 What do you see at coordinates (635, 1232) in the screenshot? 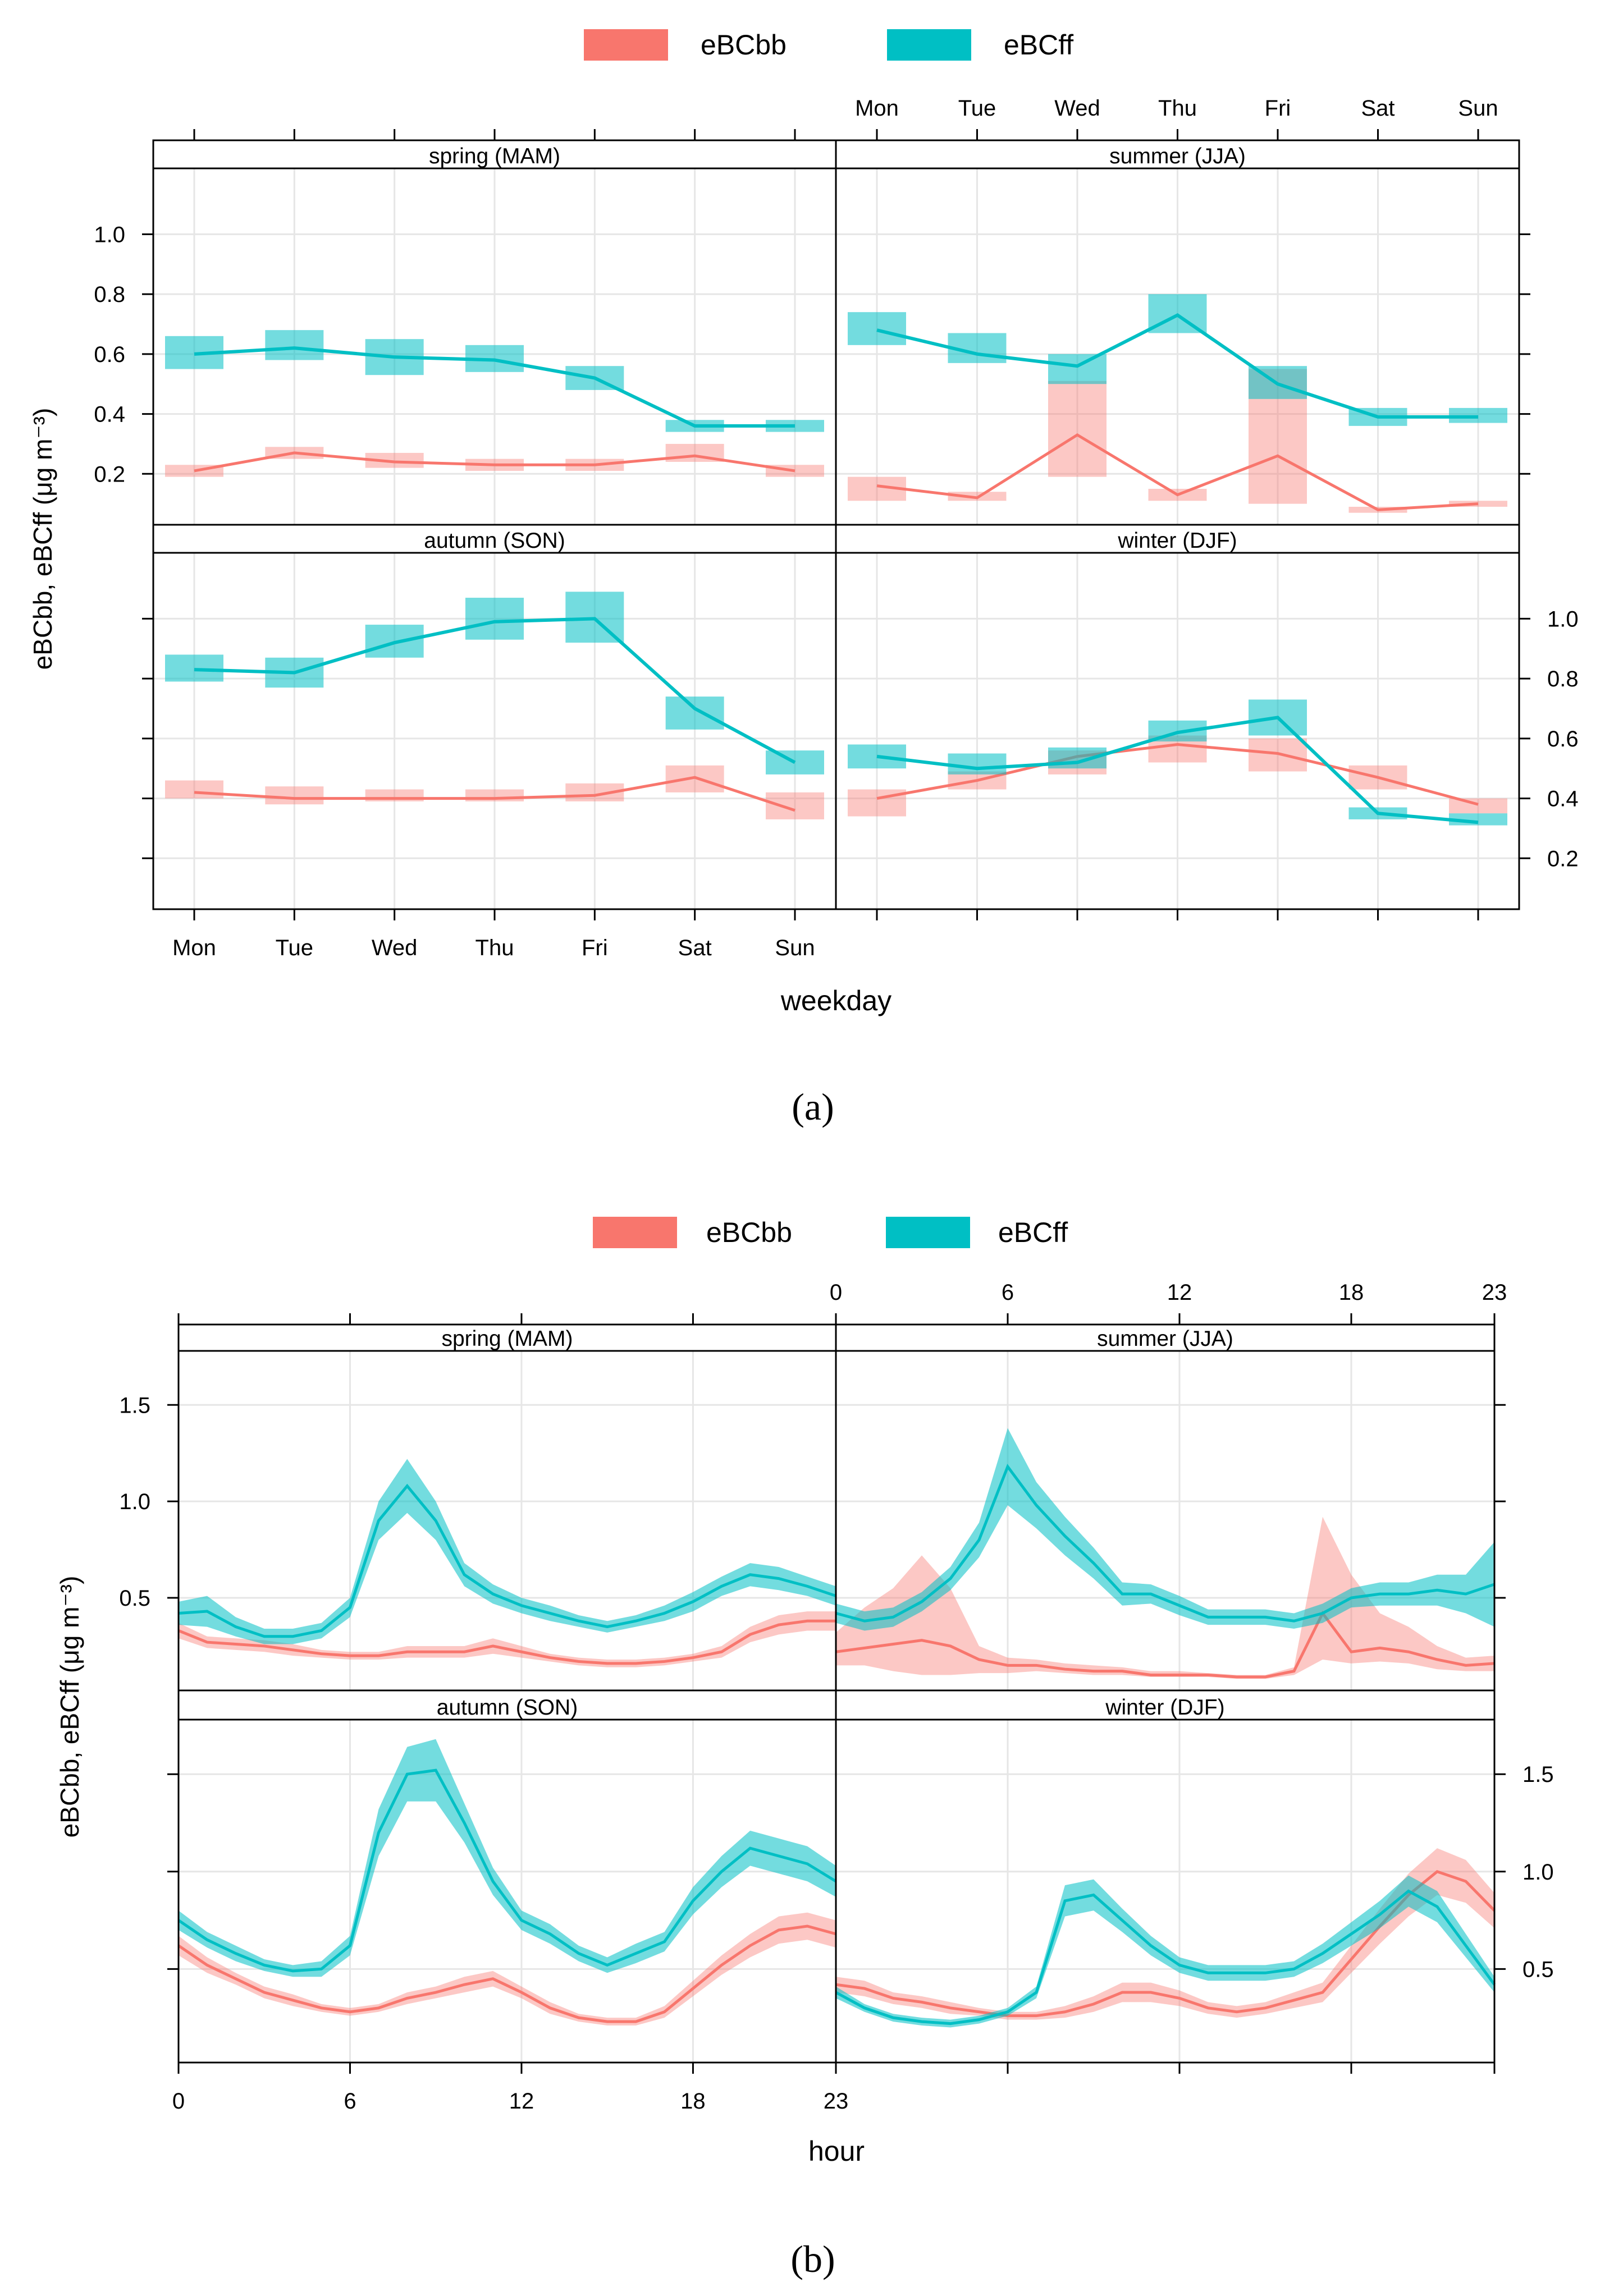
I see `legend-swatch-ebcbb-b` at bounding box center [635, 1232].